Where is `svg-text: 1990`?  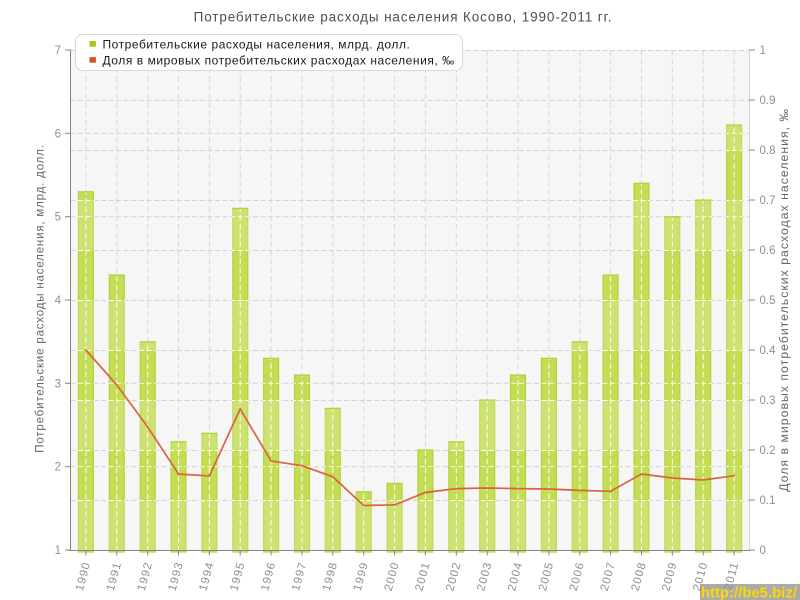 svg-text: 1990 is located at coordinates (83, 577).